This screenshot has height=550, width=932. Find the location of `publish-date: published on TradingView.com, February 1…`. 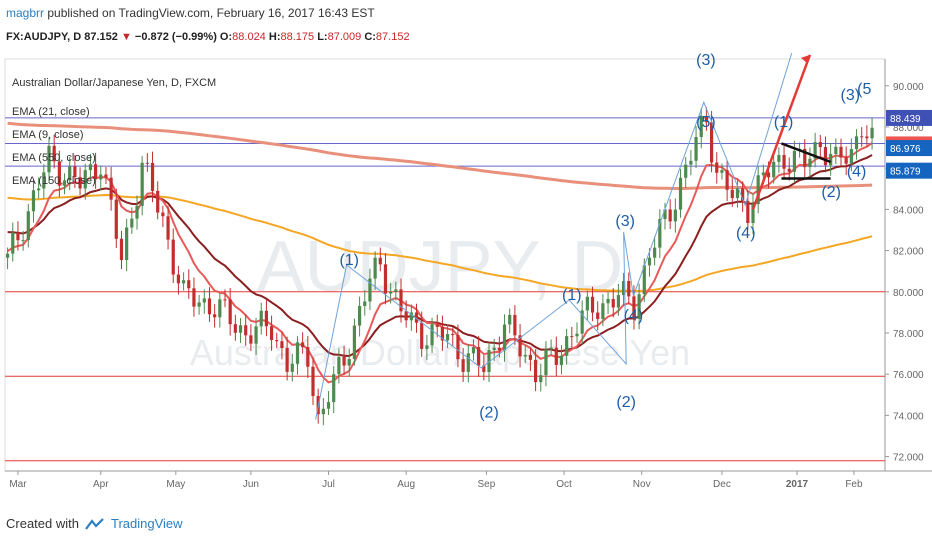

publish-date: published on TradingView.com, February 1… is located at coordinates (209, 13).